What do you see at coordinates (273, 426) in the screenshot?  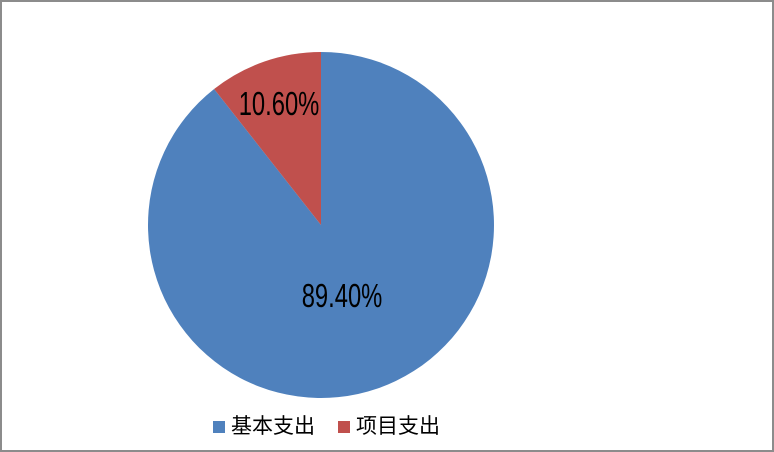 I see `legend-label: 基本支出` at bounding box center [273, 426].